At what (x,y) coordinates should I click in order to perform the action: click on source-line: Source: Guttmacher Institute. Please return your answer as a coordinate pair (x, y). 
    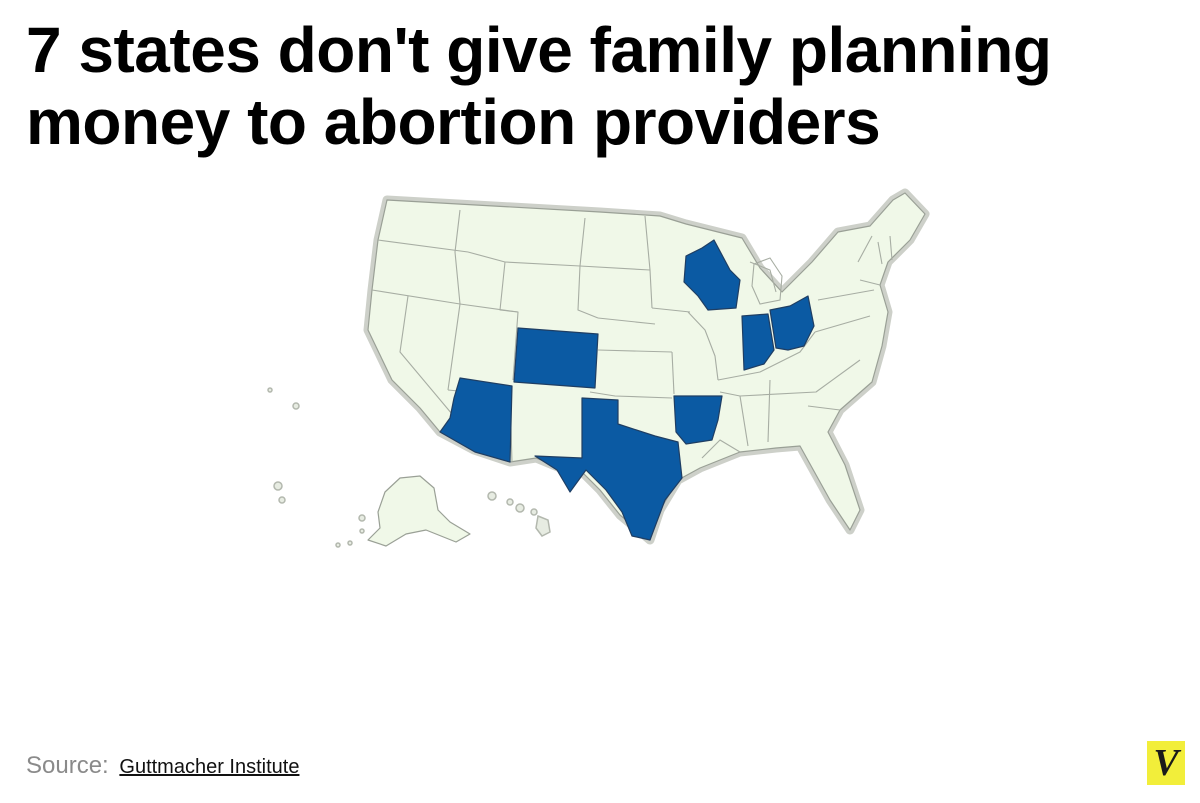
    Looking at the image, I should click on (162, 766).